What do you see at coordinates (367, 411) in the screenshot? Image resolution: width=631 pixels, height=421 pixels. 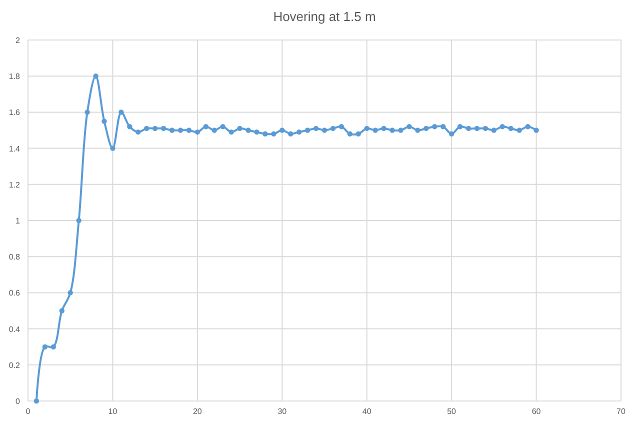 I see `x-tick-label: 40` at bounding box center [367, 411].